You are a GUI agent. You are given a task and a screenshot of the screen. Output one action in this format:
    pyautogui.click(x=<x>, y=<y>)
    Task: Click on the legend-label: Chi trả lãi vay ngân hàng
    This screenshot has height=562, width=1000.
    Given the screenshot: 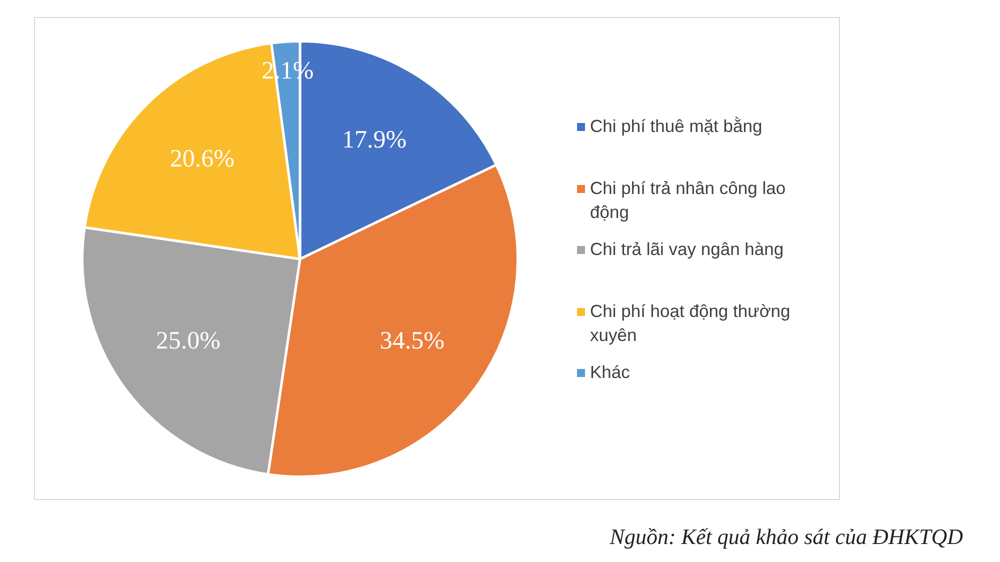 What is the action you would take?
    pyautogui.click(x=687, y=249)
    